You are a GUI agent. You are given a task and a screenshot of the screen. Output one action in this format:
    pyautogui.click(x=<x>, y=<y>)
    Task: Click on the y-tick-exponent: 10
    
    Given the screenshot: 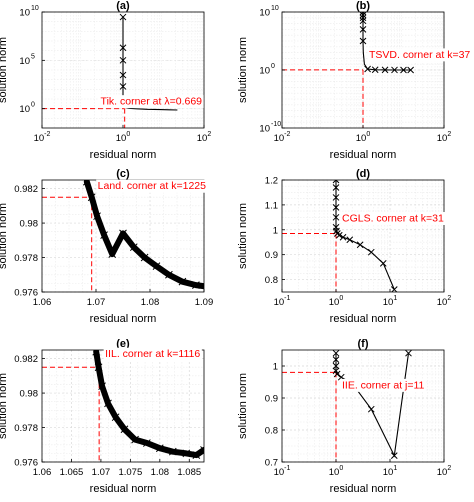 What is the action you would take?
    pyautogui.click(x=275, y=8)
    